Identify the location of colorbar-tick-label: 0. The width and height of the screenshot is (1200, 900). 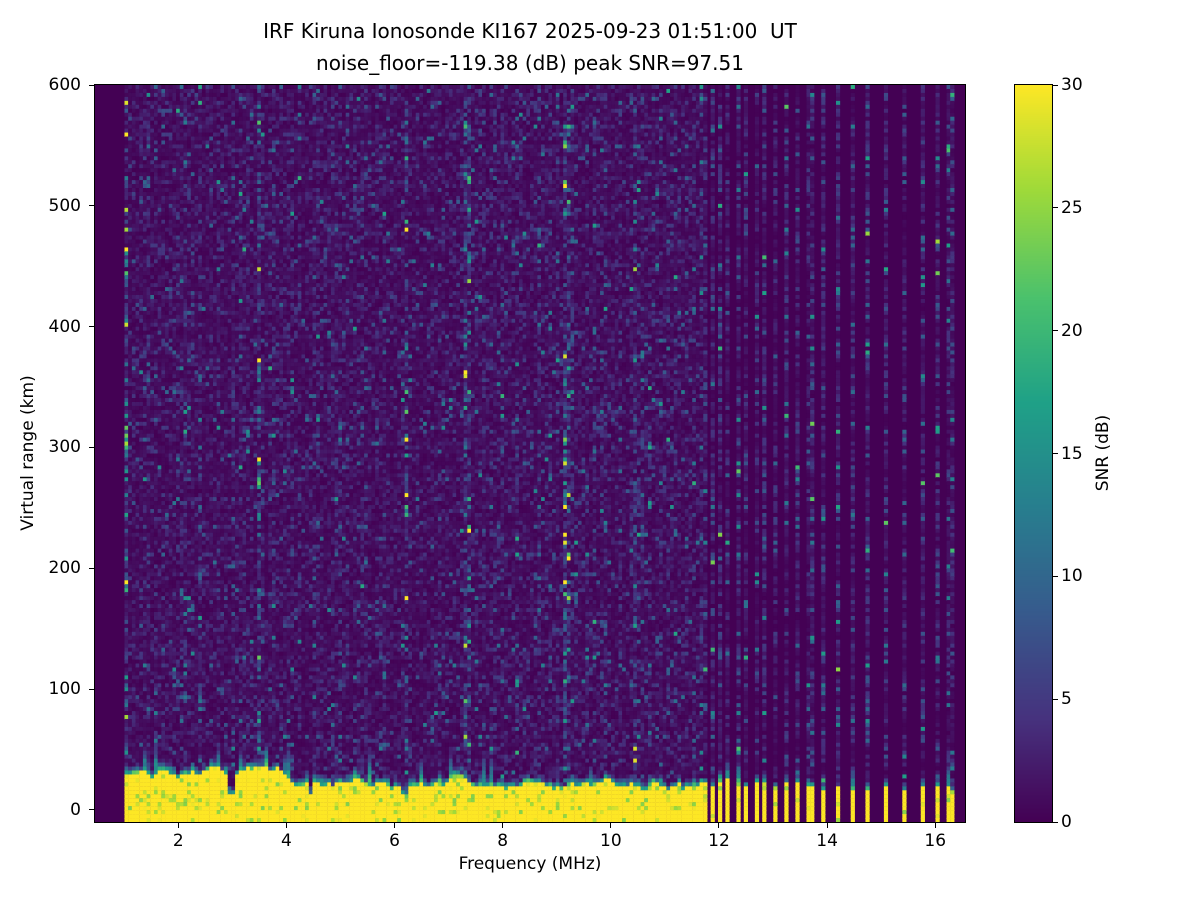
(1066, 822).